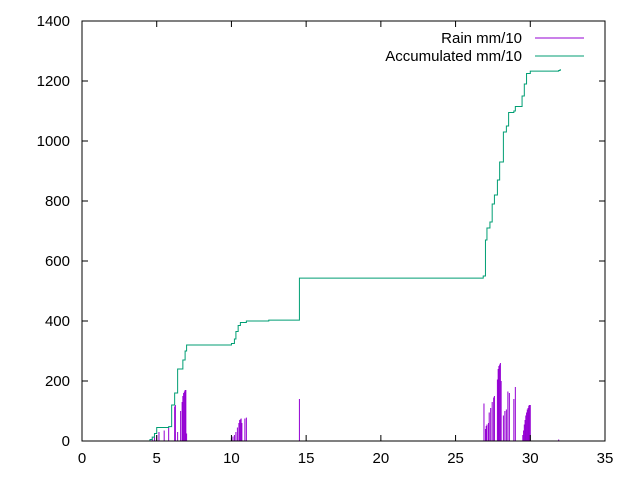  Describe the element at coordinates (57, 261) in the screenshot. I see `y-tick-label: 600` at that location.